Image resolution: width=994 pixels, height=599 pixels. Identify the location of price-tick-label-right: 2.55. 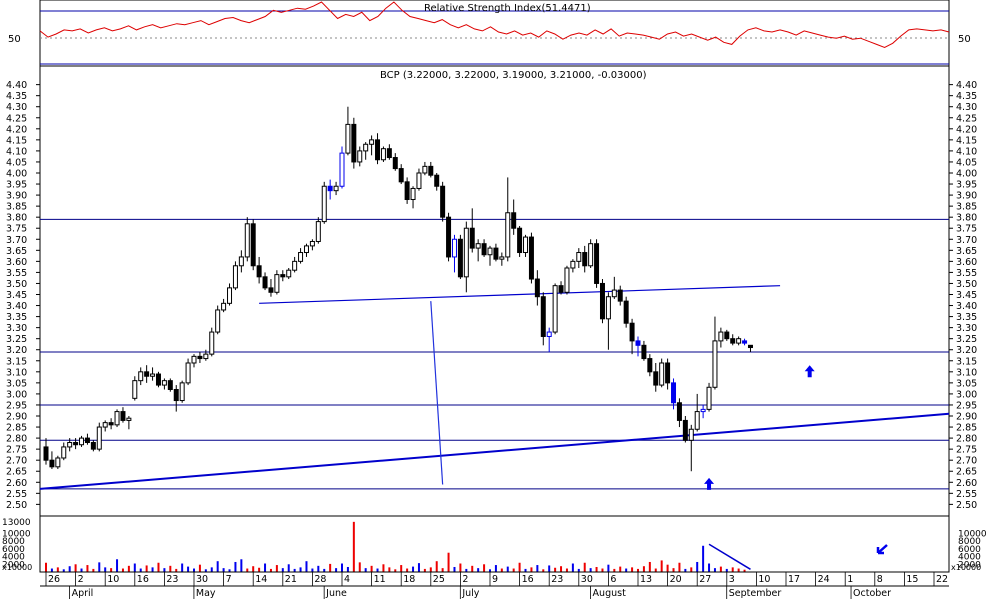
(966, 494).